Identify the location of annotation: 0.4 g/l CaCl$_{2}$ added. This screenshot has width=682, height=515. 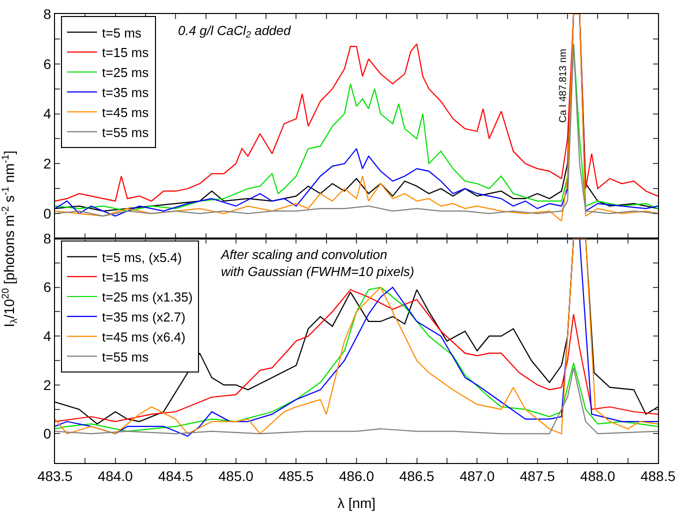
(235, 31).